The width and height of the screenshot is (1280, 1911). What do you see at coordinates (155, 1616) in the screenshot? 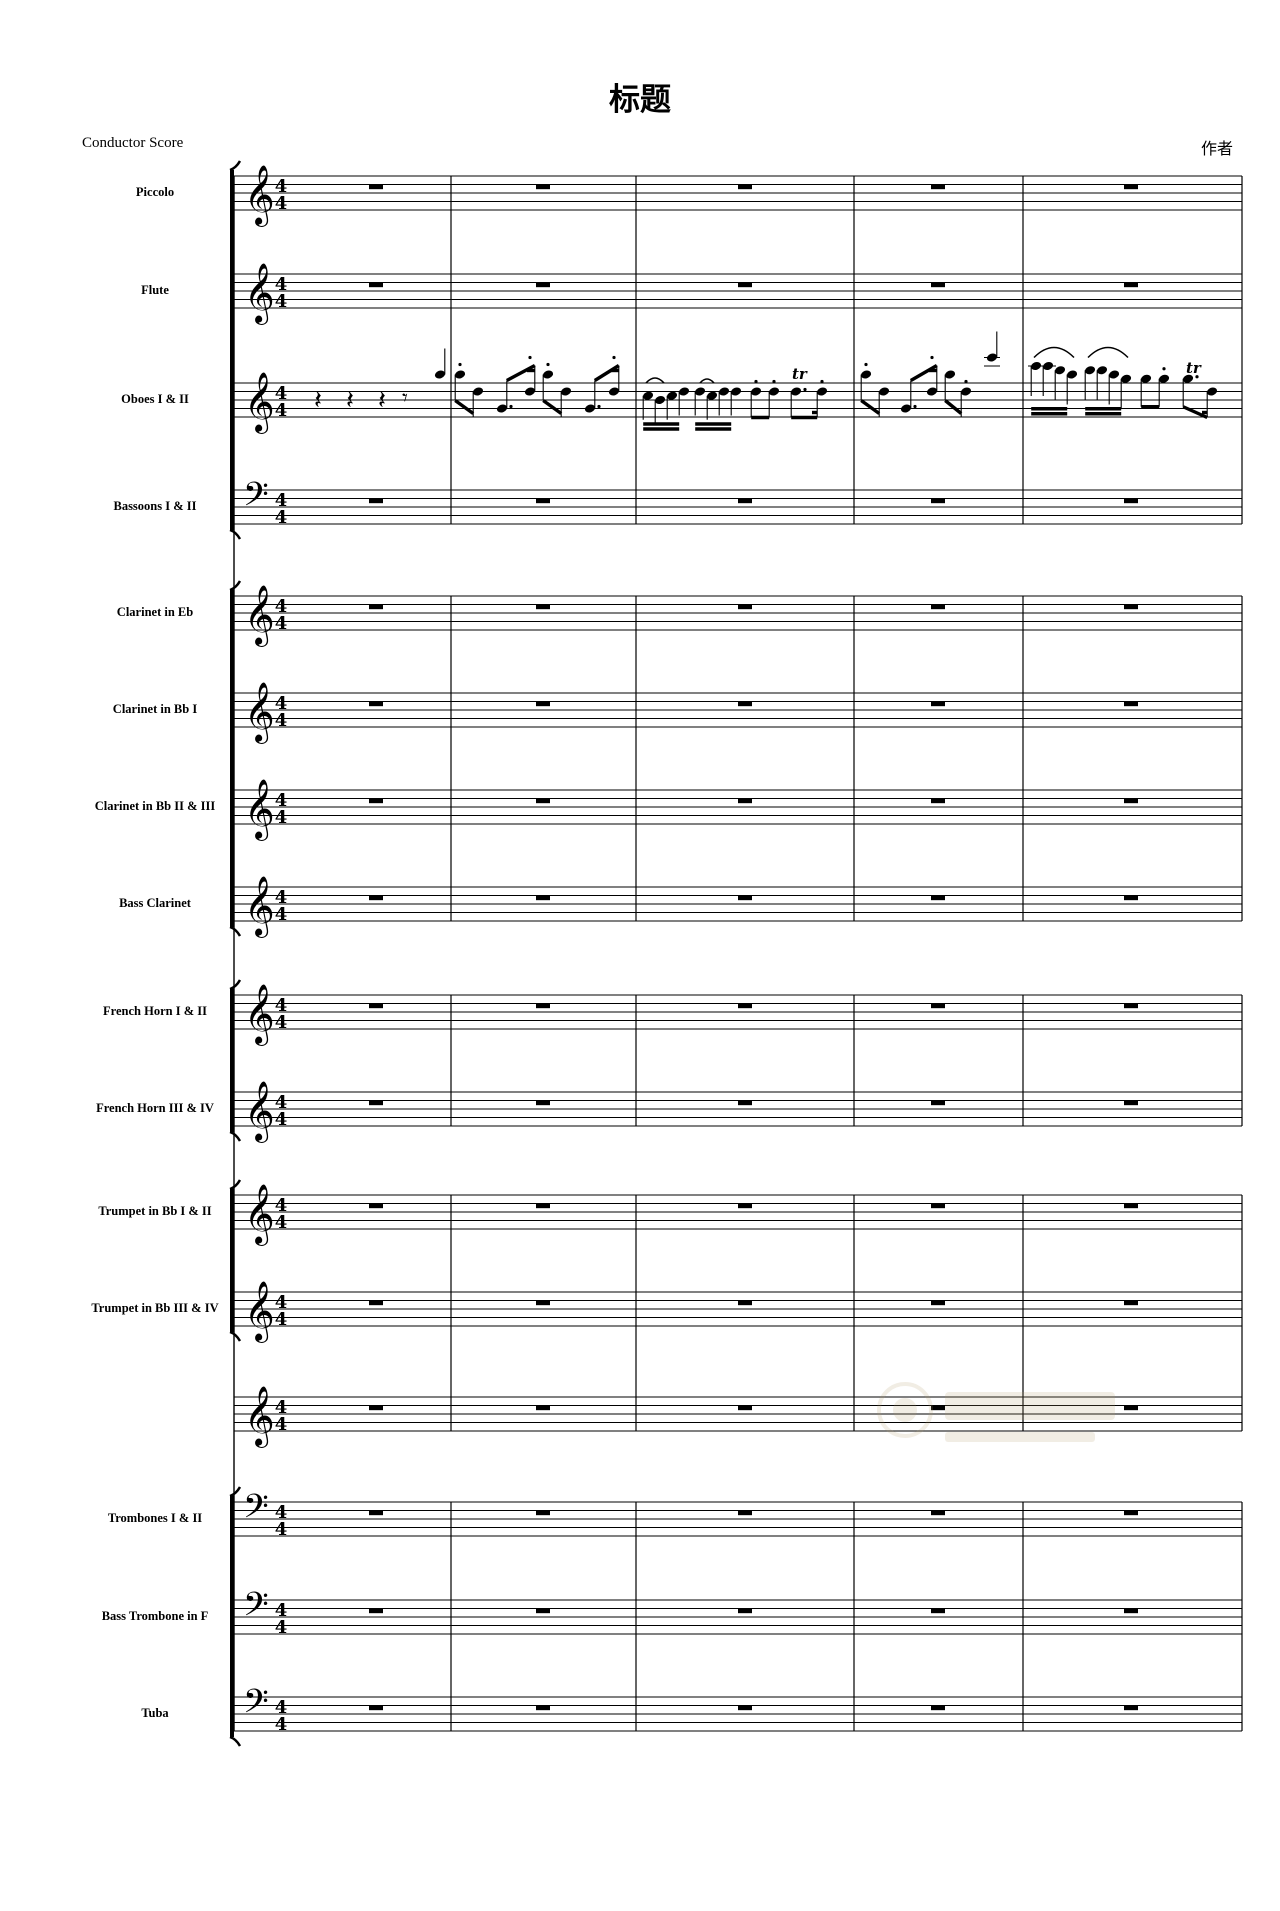
I see `instrument-label: Bass Trombone in F` at bounding box center [155, 1616].